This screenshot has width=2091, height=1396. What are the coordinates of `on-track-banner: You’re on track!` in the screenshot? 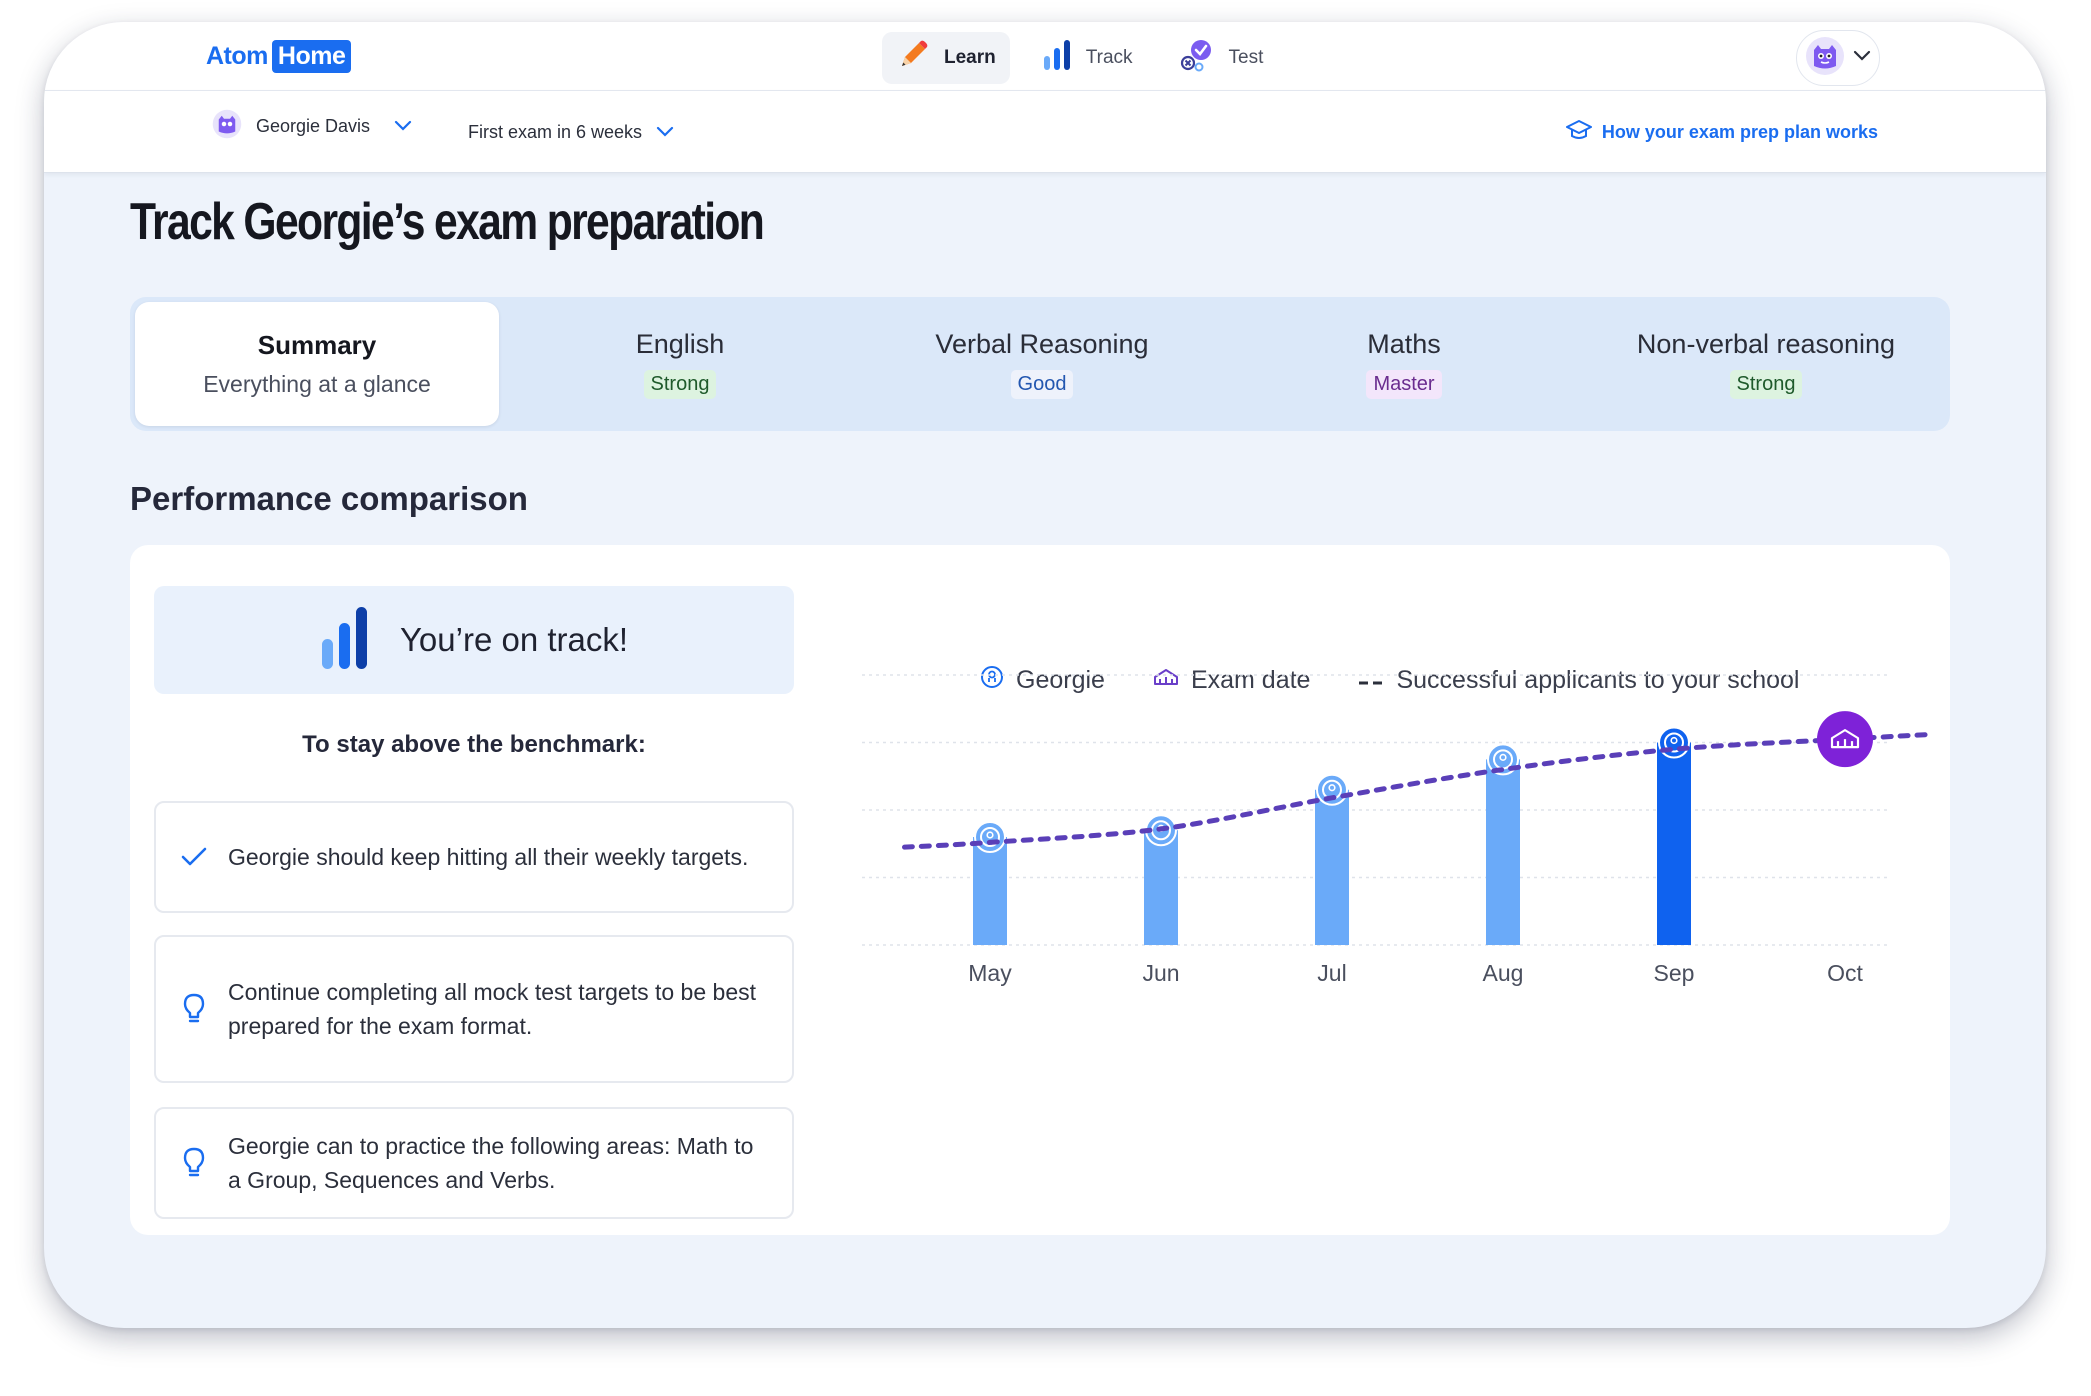 It's located at (474, 640).